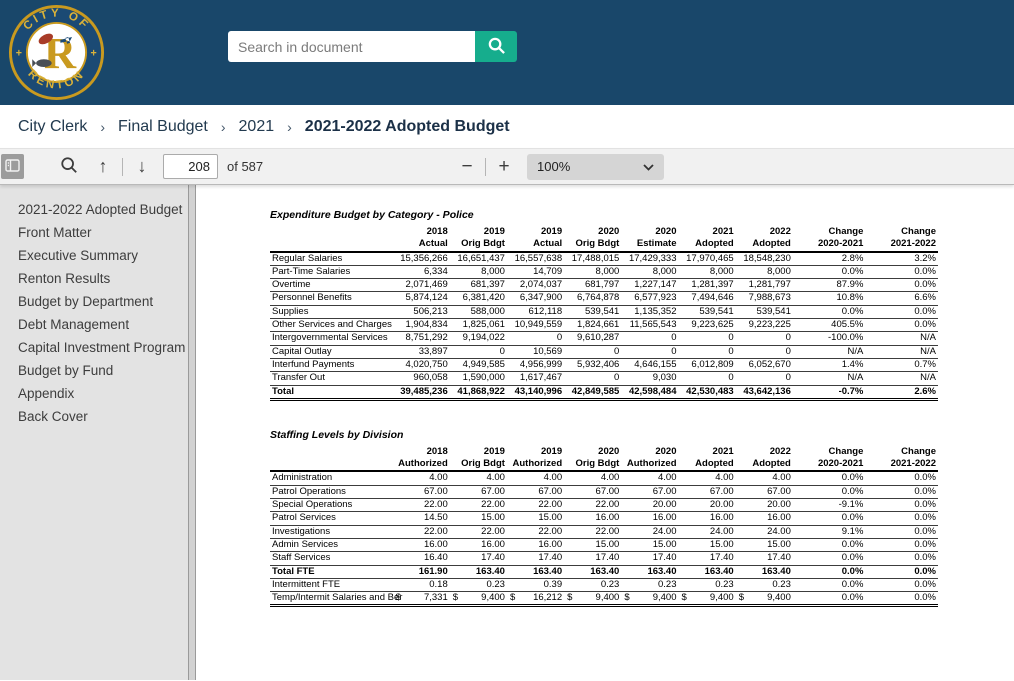  I want to click on sidebar-item-adopted-budget: 2021-2022 Adopted Budget, so click(100, 209).